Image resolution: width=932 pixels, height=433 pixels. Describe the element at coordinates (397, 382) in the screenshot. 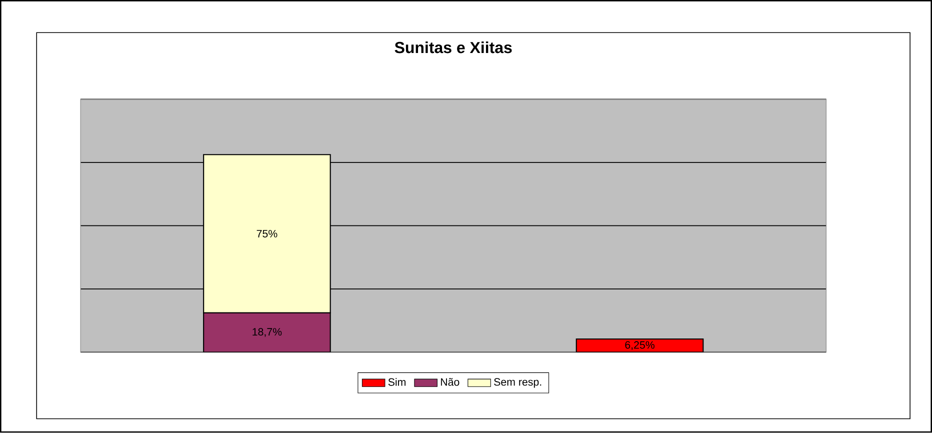

I see `legend-label: Sim` at that location.